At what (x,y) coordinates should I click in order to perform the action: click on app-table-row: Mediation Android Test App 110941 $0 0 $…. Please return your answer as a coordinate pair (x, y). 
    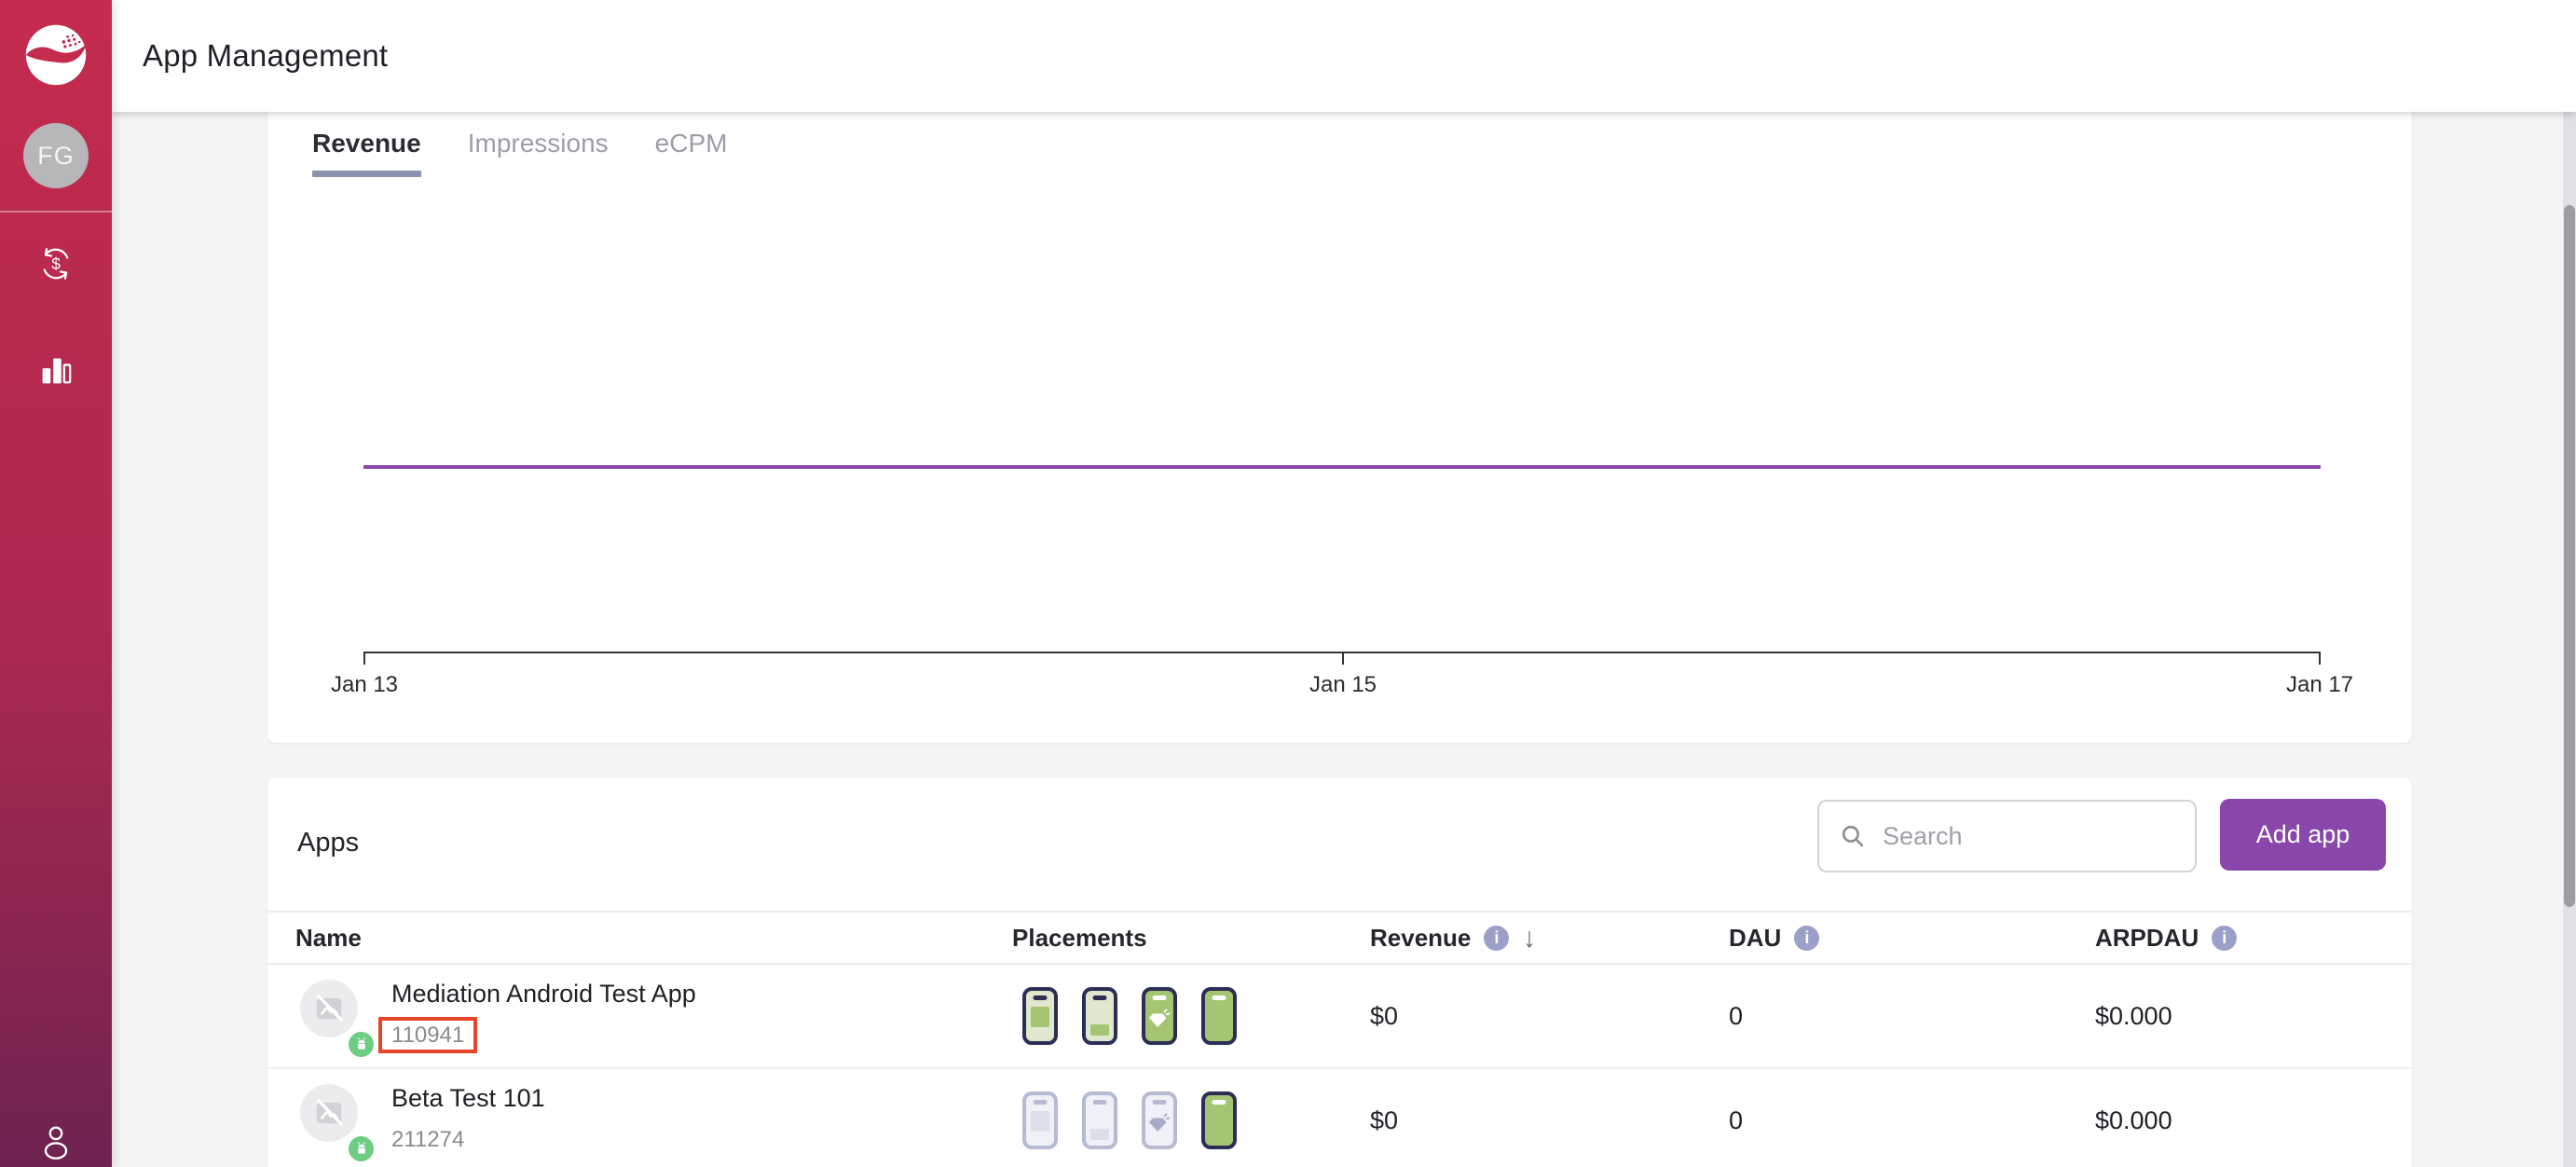
    Looking at the image, I should click on (1339, 1017).